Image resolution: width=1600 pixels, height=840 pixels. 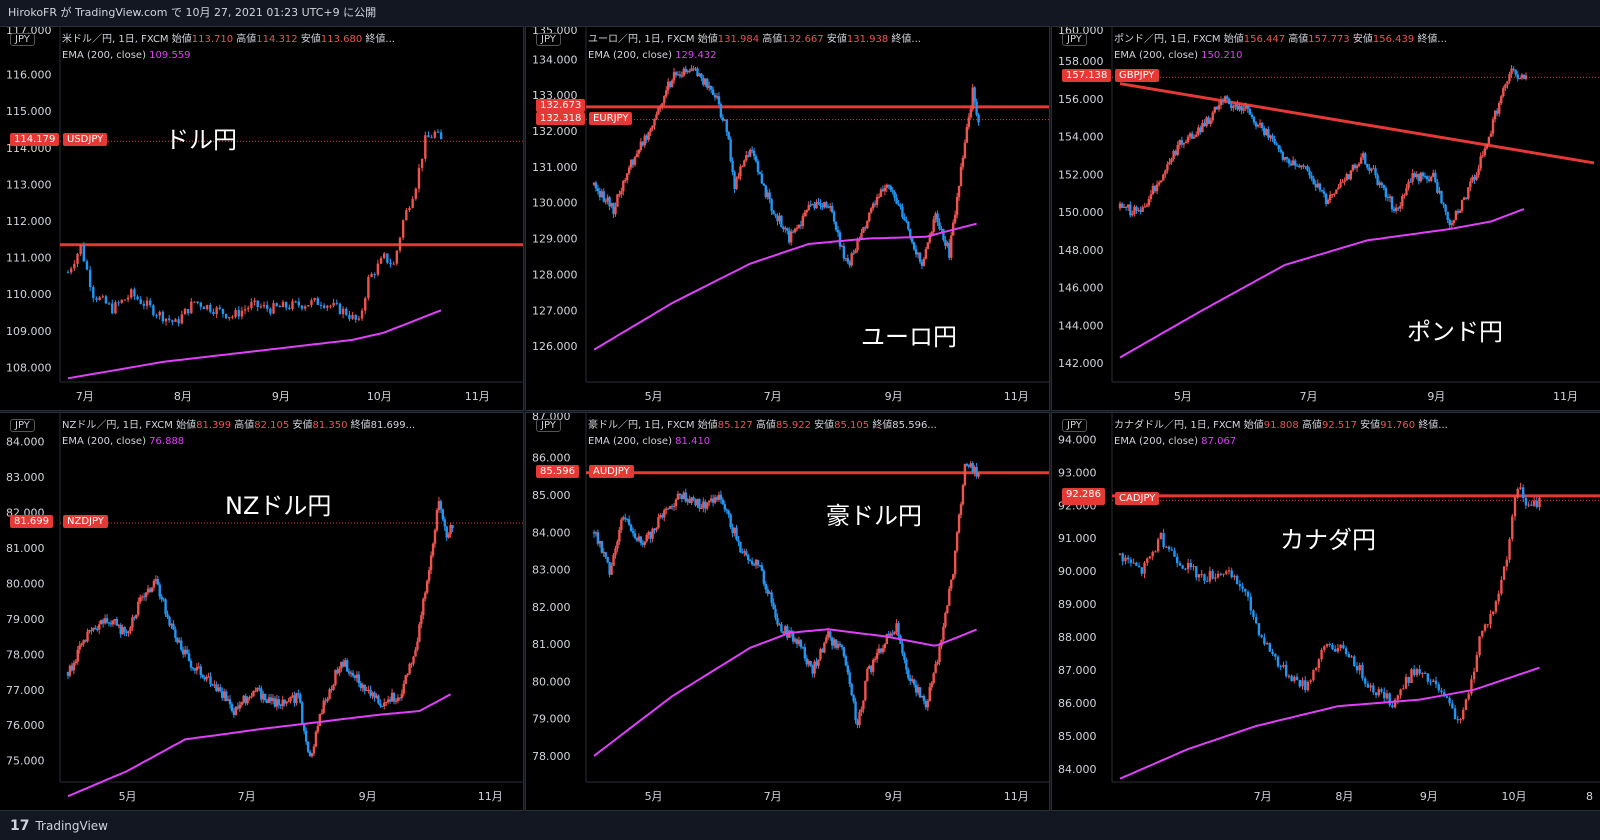 I want to click on ema-value: 87.067, so click(x=1219, y=441).